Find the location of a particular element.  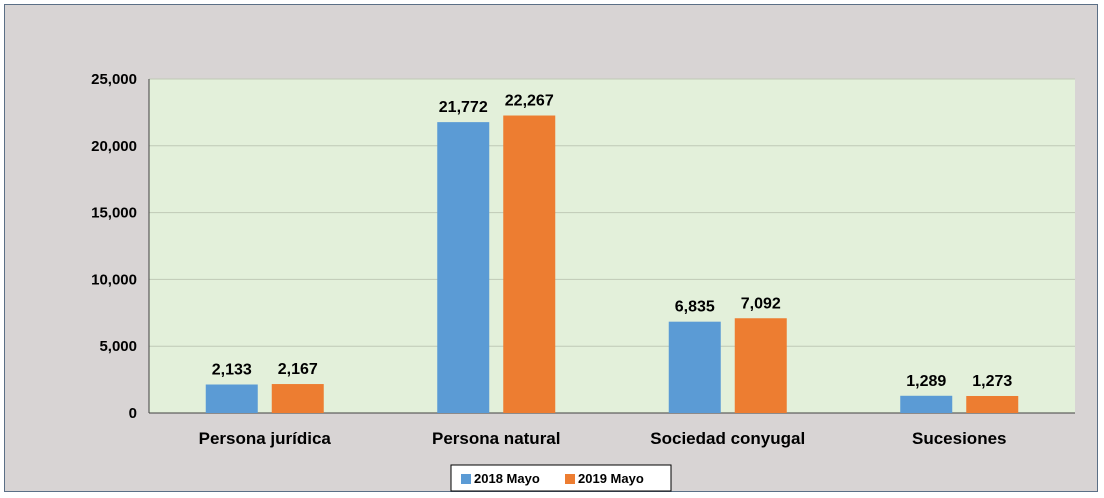

legend: 2018 Mayo 2019 Mayo is located at coordinates (561, 478).